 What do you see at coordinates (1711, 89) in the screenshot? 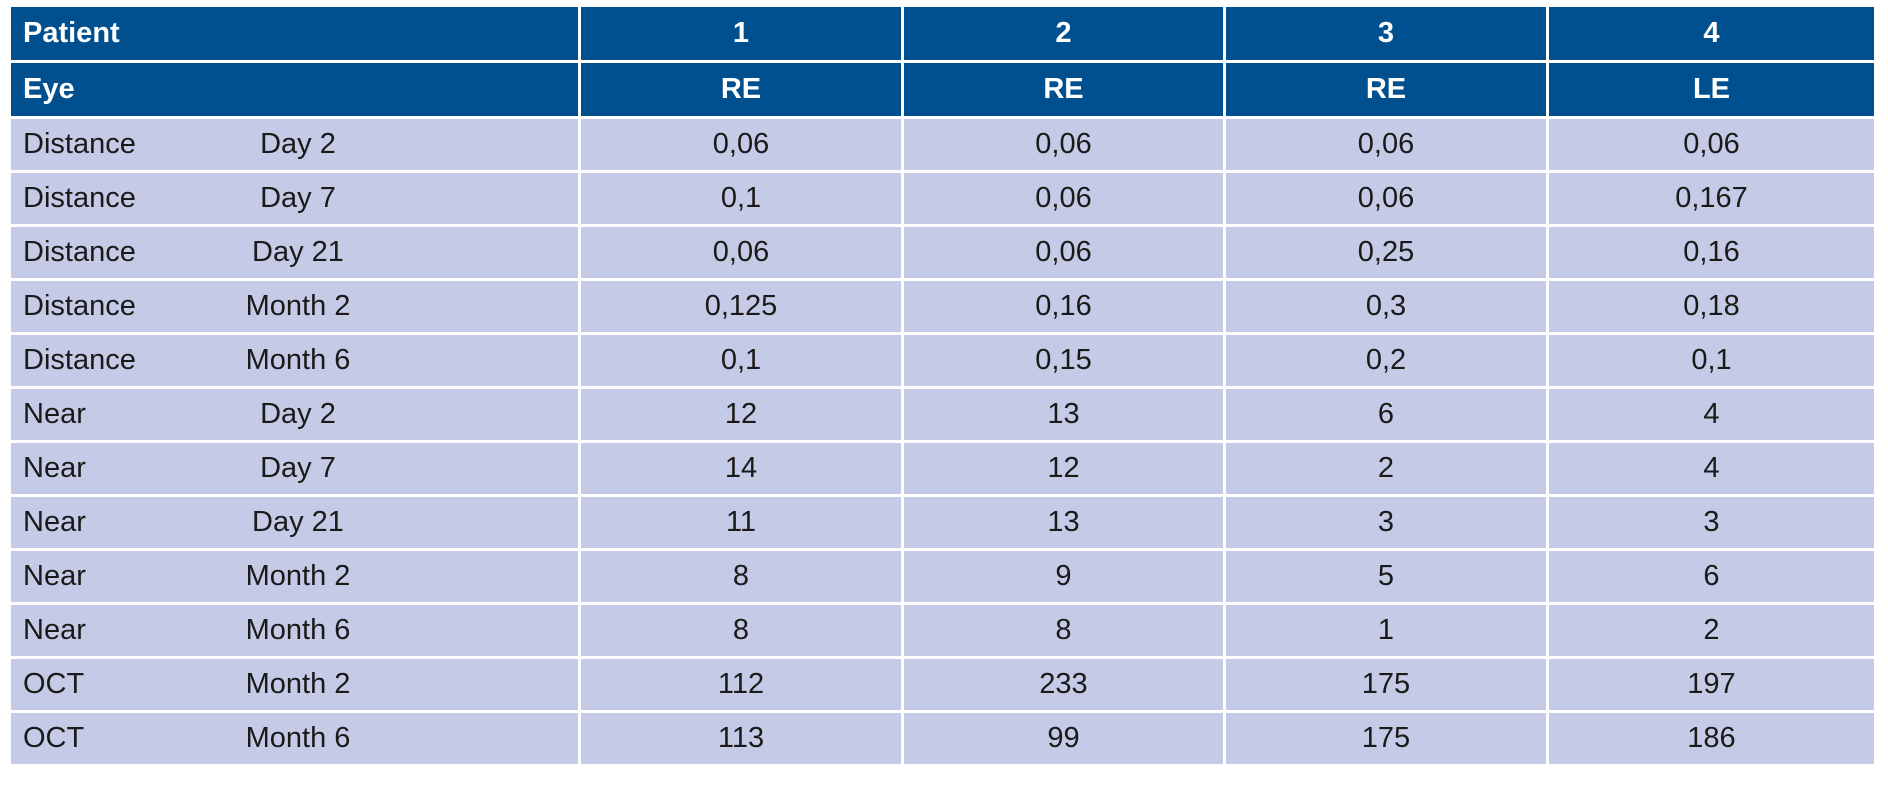
I see `header-eye-4: LE` at bounding box center [1711, 89].